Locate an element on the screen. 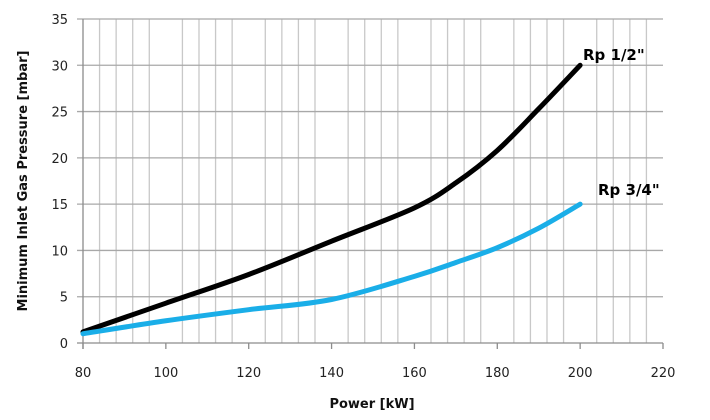  x-tick-label: 200 is located at coordinates (580, 373).